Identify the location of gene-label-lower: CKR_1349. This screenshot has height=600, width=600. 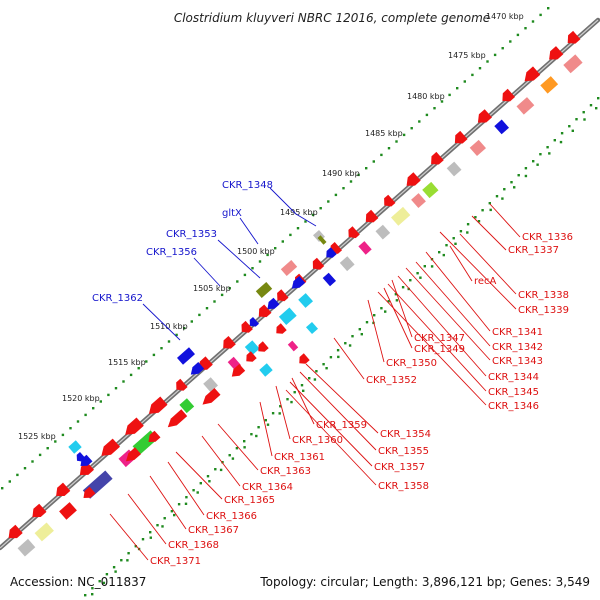
(439, 349).